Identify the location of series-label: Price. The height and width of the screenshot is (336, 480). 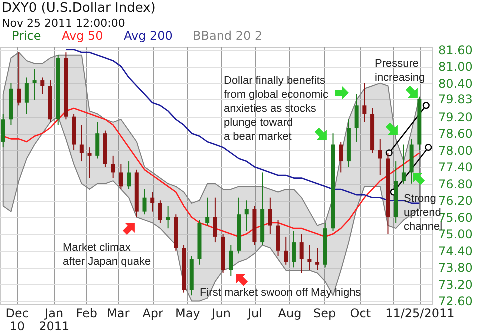
(27, 36).